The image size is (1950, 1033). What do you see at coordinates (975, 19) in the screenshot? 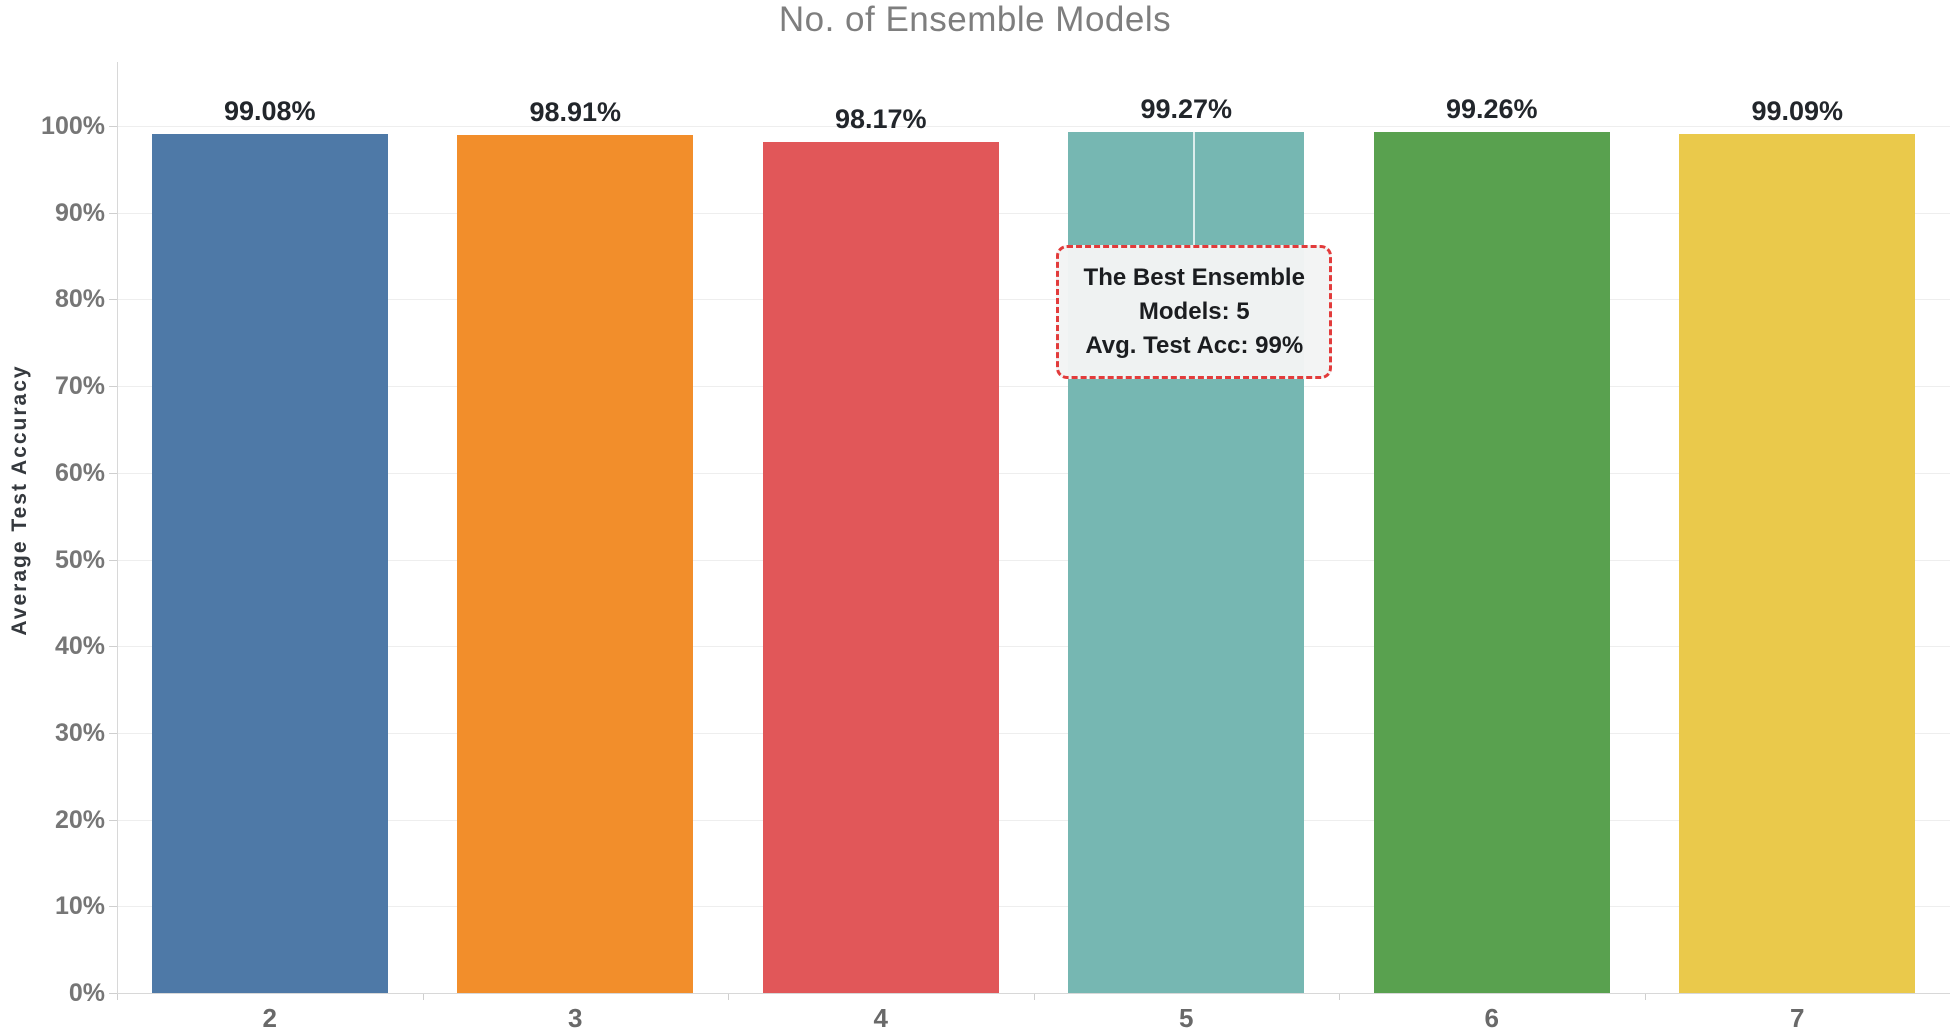
I see `chart-title: No. of Ensemble Models` at bounding box center [975, 19].